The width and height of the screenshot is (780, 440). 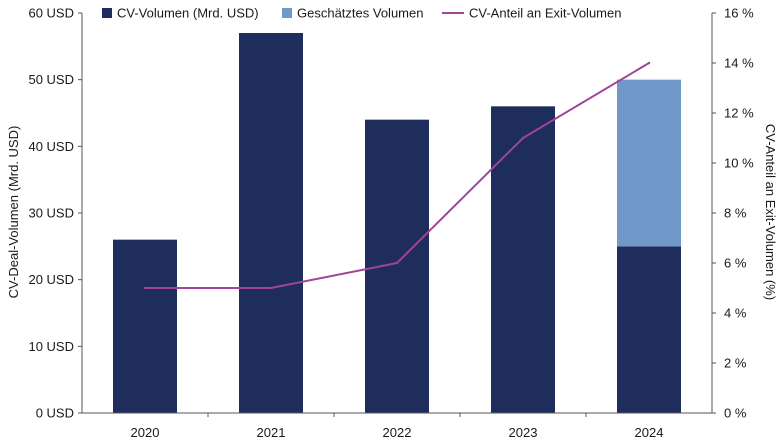 What do you see at coordinates (55, 413) in the screenshot?
I see `y-left-tick-label: 0 USD` at bounding box center [55, 413].